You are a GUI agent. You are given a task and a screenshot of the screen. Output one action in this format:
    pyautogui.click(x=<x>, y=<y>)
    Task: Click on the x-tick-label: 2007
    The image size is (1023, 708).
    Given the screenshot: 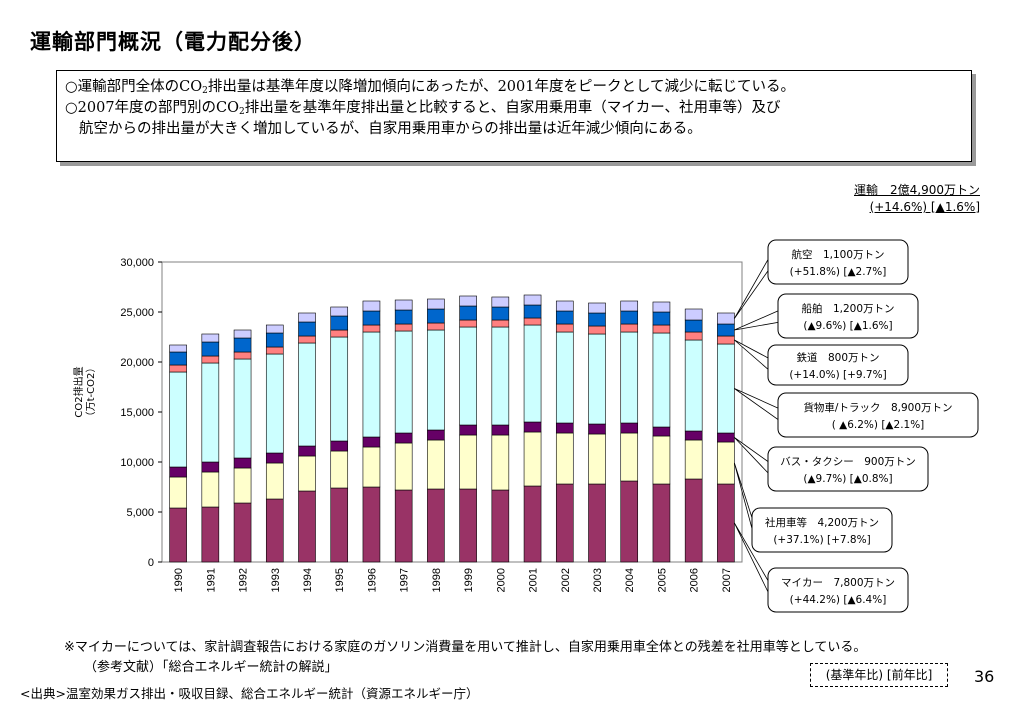 What is the action you would take?
    pyautogui.click(x=727, y=580)
    